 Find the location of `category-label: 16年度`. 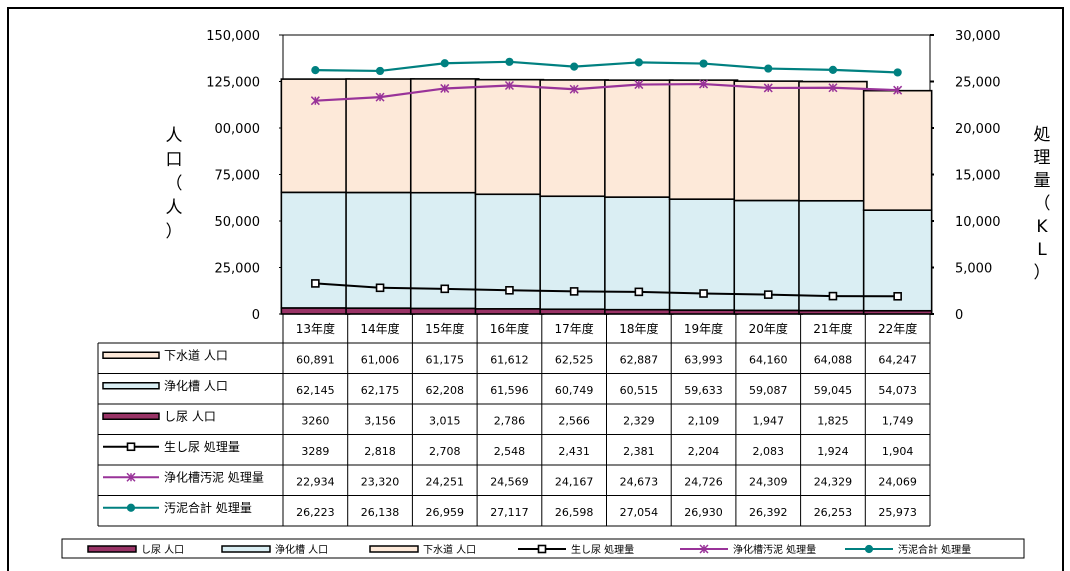

category-label: 16年度 is located at coordinates (509, 328).